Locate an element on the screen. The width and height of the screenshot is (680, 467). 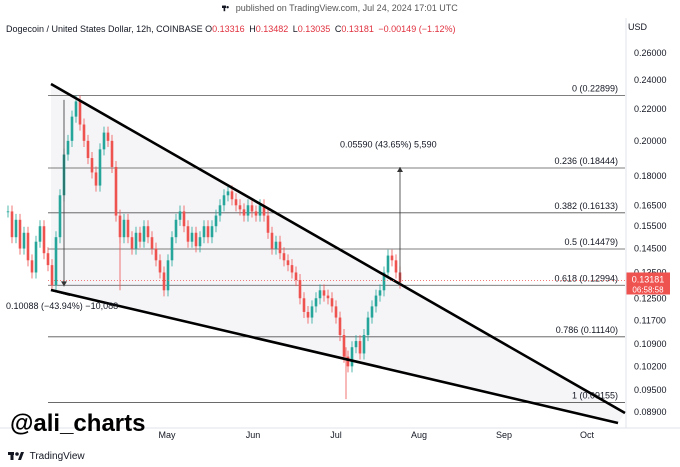
x-axis-label: Jun is located at coordinates (253, 435).